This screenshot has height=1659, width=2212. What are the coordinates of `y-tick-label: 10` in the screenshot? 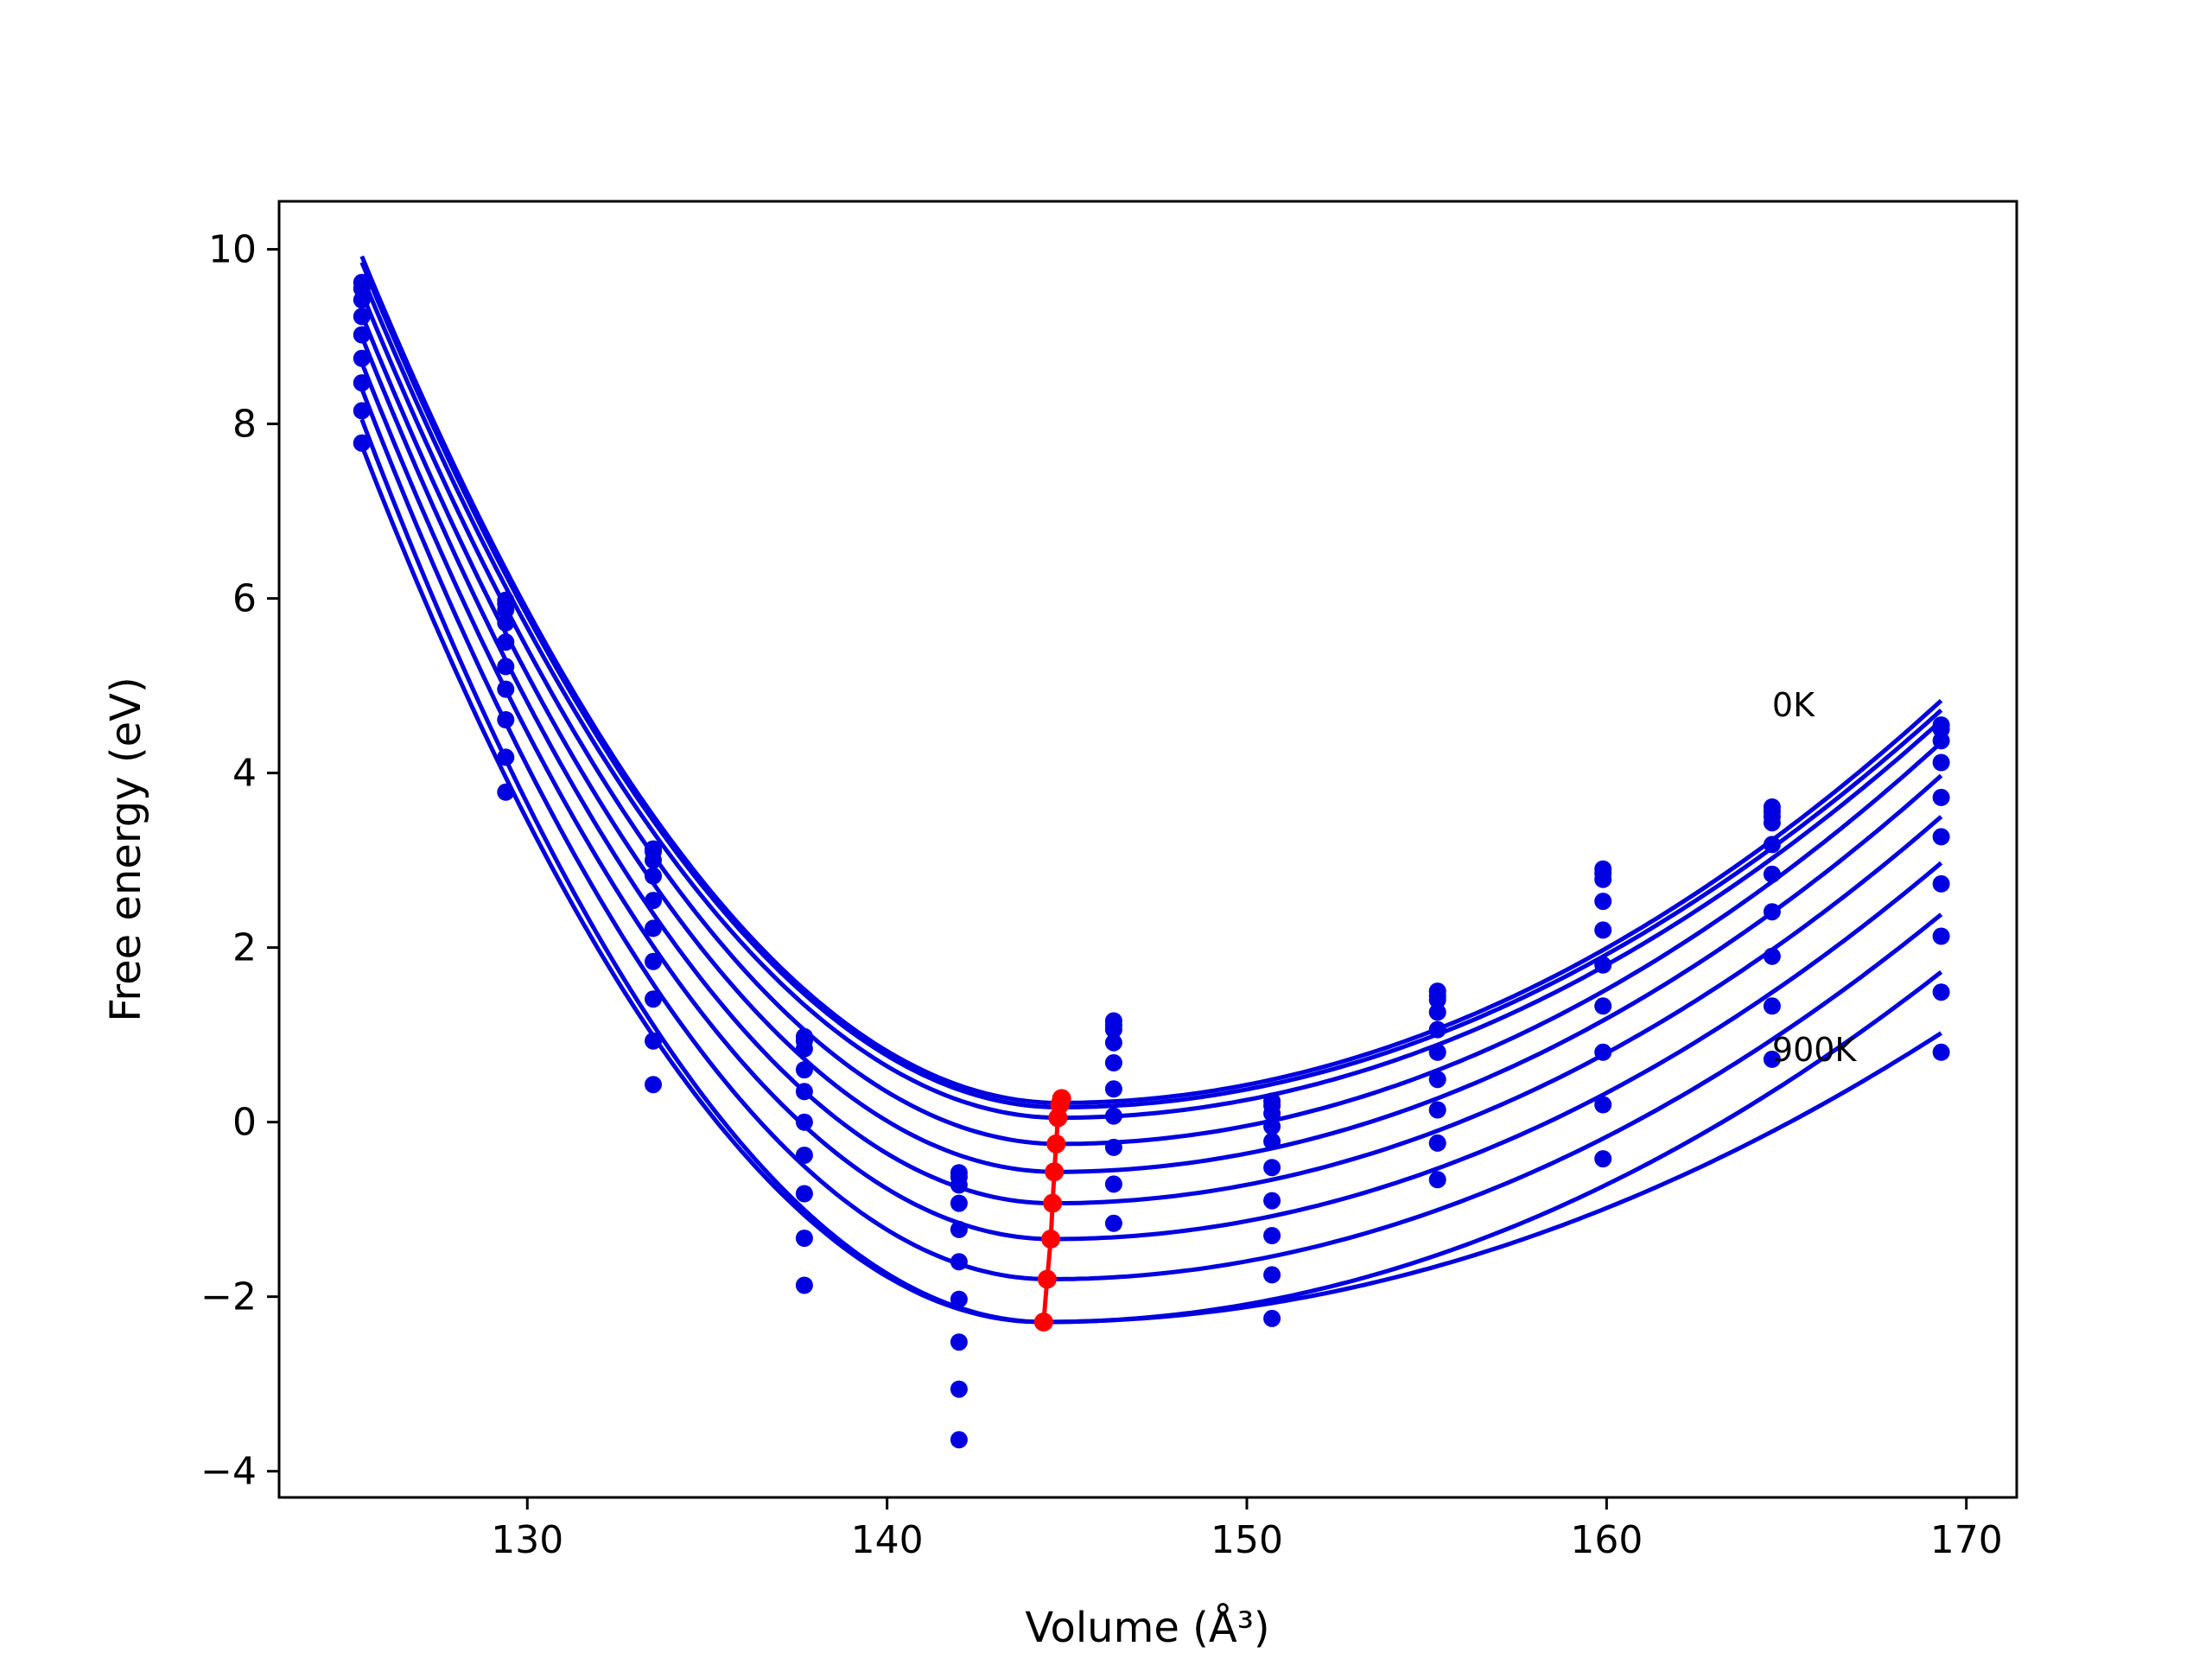 It's located at (232, 250).